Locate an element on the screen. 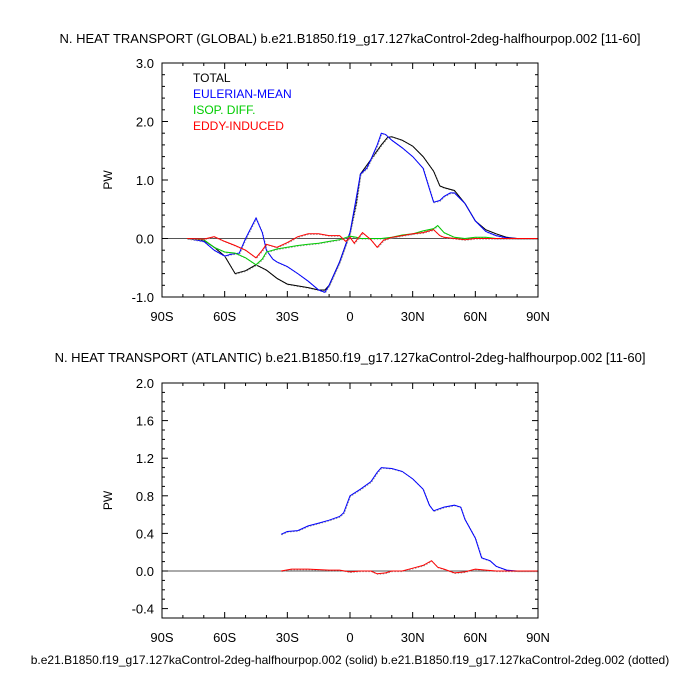 This screenshot has width=700, height=700. y-tick-label: 3.0 is located at coordinates (145, 63).